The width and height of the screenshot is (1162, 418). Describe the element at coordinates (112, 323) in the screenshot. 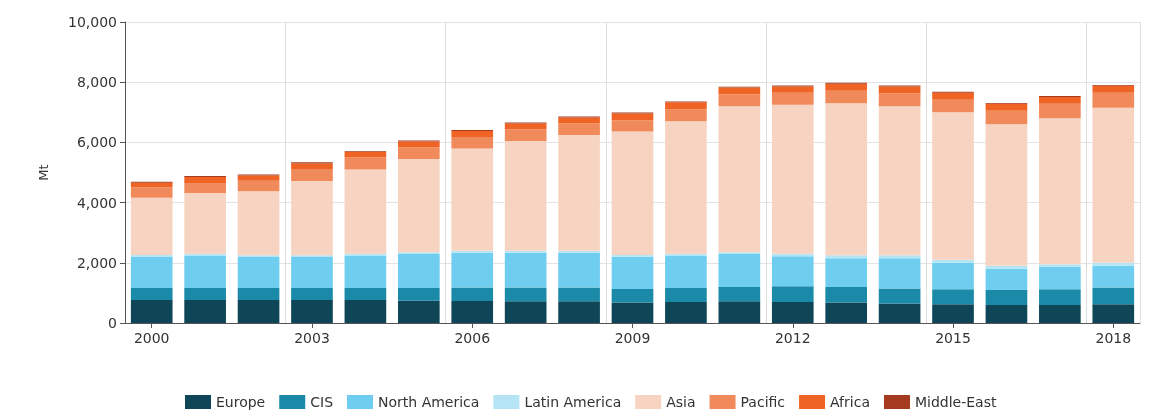

I see `y-tick-label: 0` at that location.